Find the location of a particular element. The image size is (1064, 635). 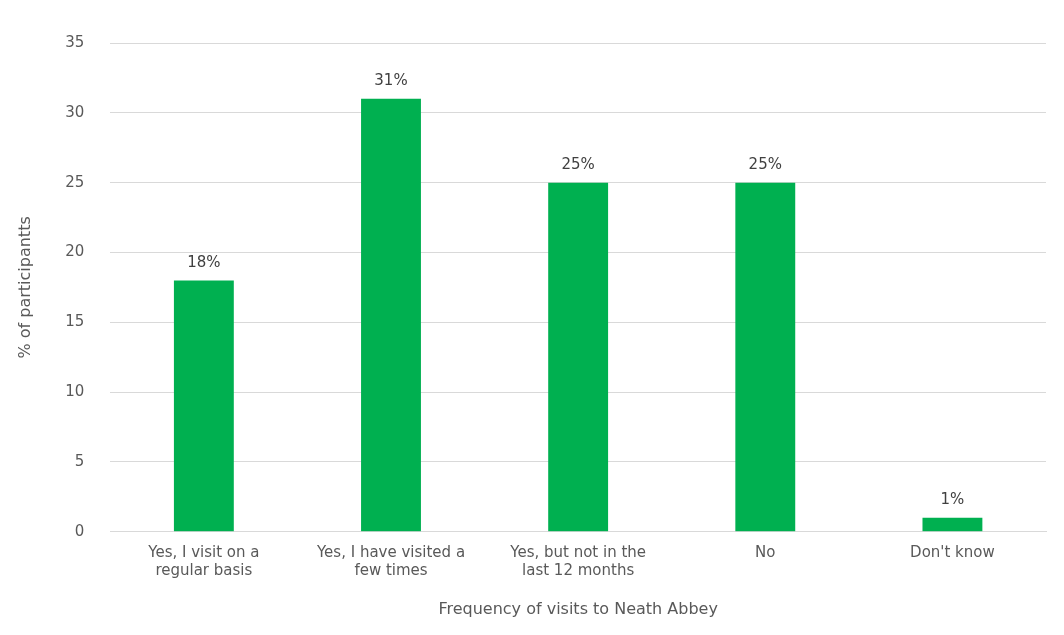

data-label: 31% is located at coordinates (391, 80).